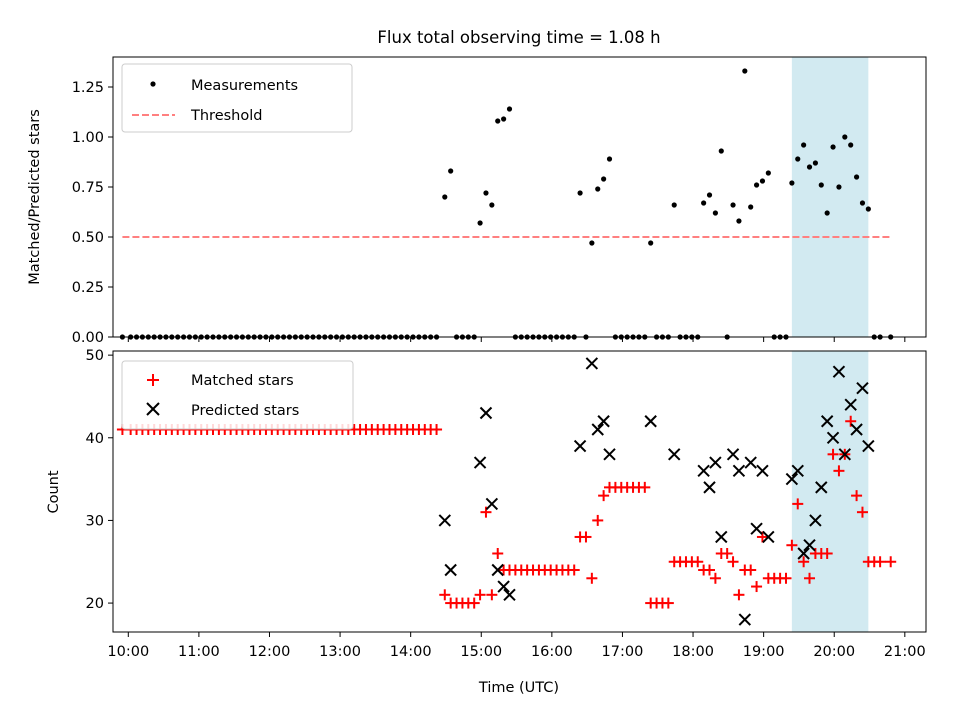 This screenshot has width=960, height=720. Describe the element at coordinates (516, 339) in the screenshot. I see `top-x-ticks` at that location.